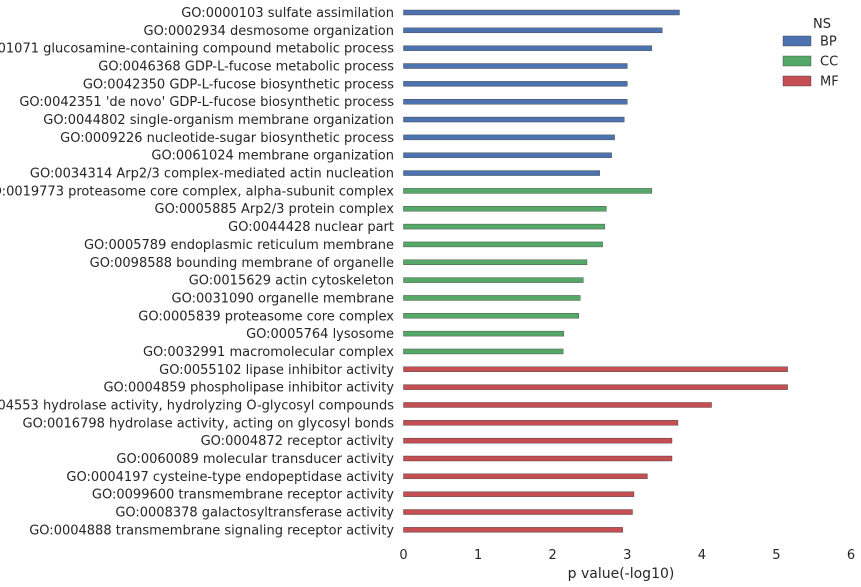 The image size is (861, 587). What do you see at coordinates (268, 352) in the screenshot?
I see `category-label: GO:0032991 macromolecular complex` at bounding box center [268, 352].